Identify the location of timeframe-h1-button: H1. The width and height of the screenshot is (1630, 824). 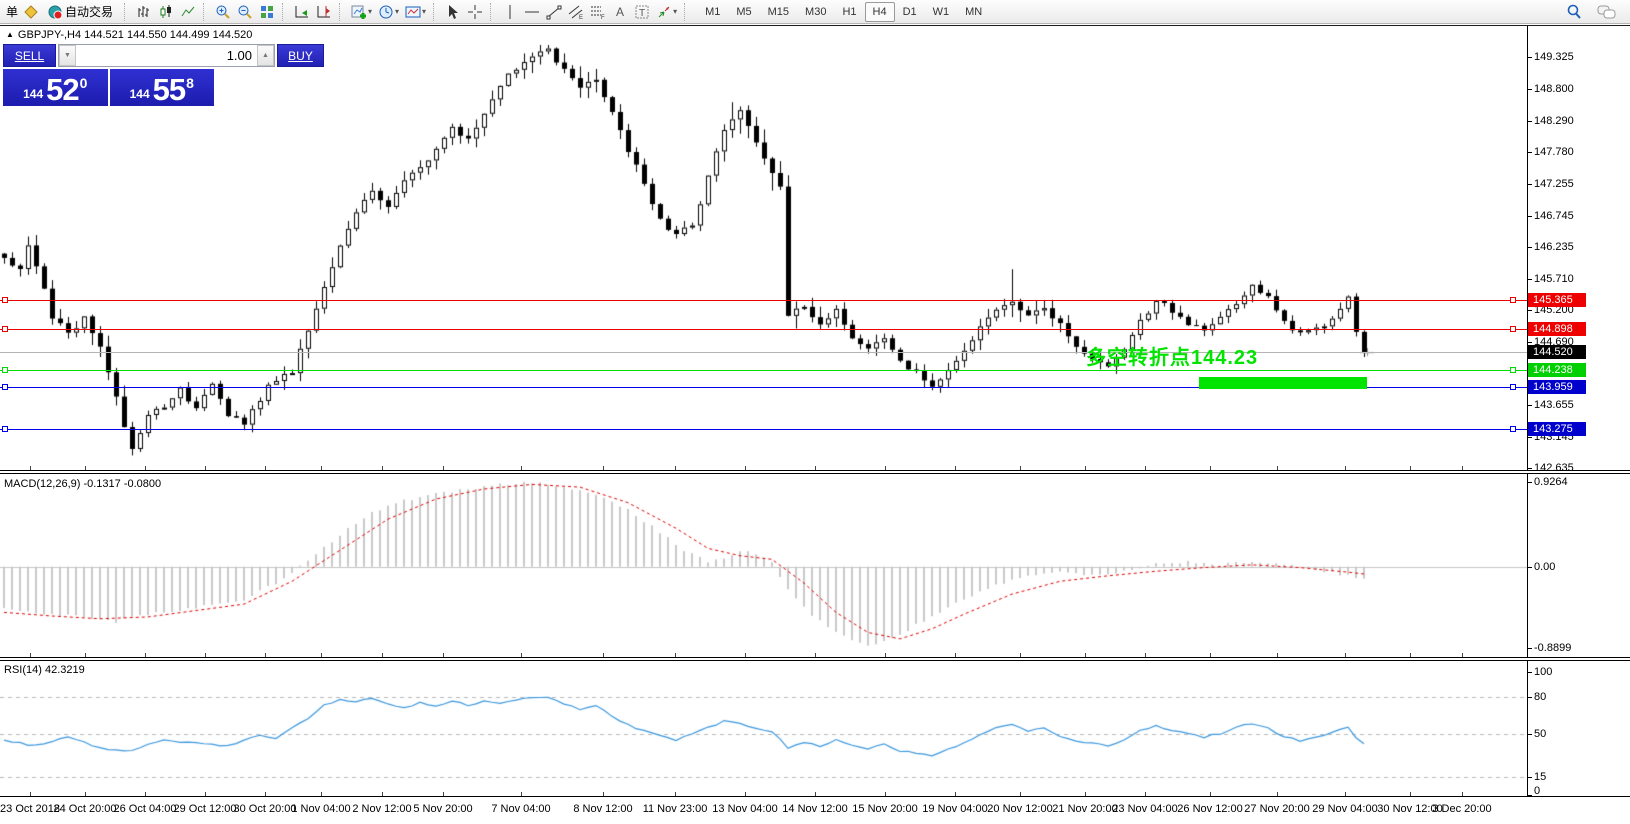
(849, 12).